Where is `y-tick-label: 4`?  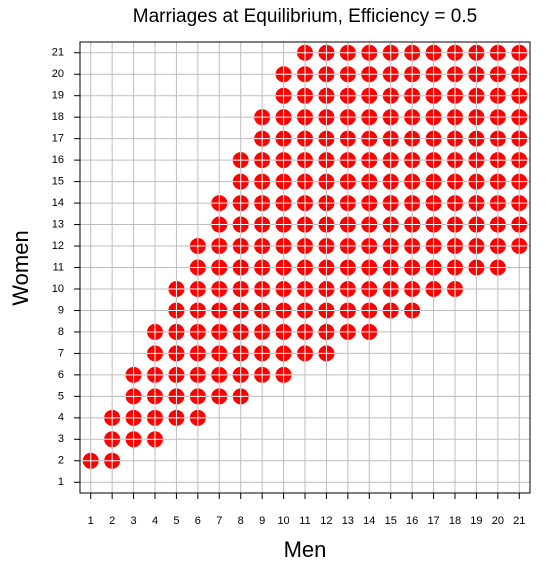 y-tick-label: 4 is located at coordinates (61, 418).